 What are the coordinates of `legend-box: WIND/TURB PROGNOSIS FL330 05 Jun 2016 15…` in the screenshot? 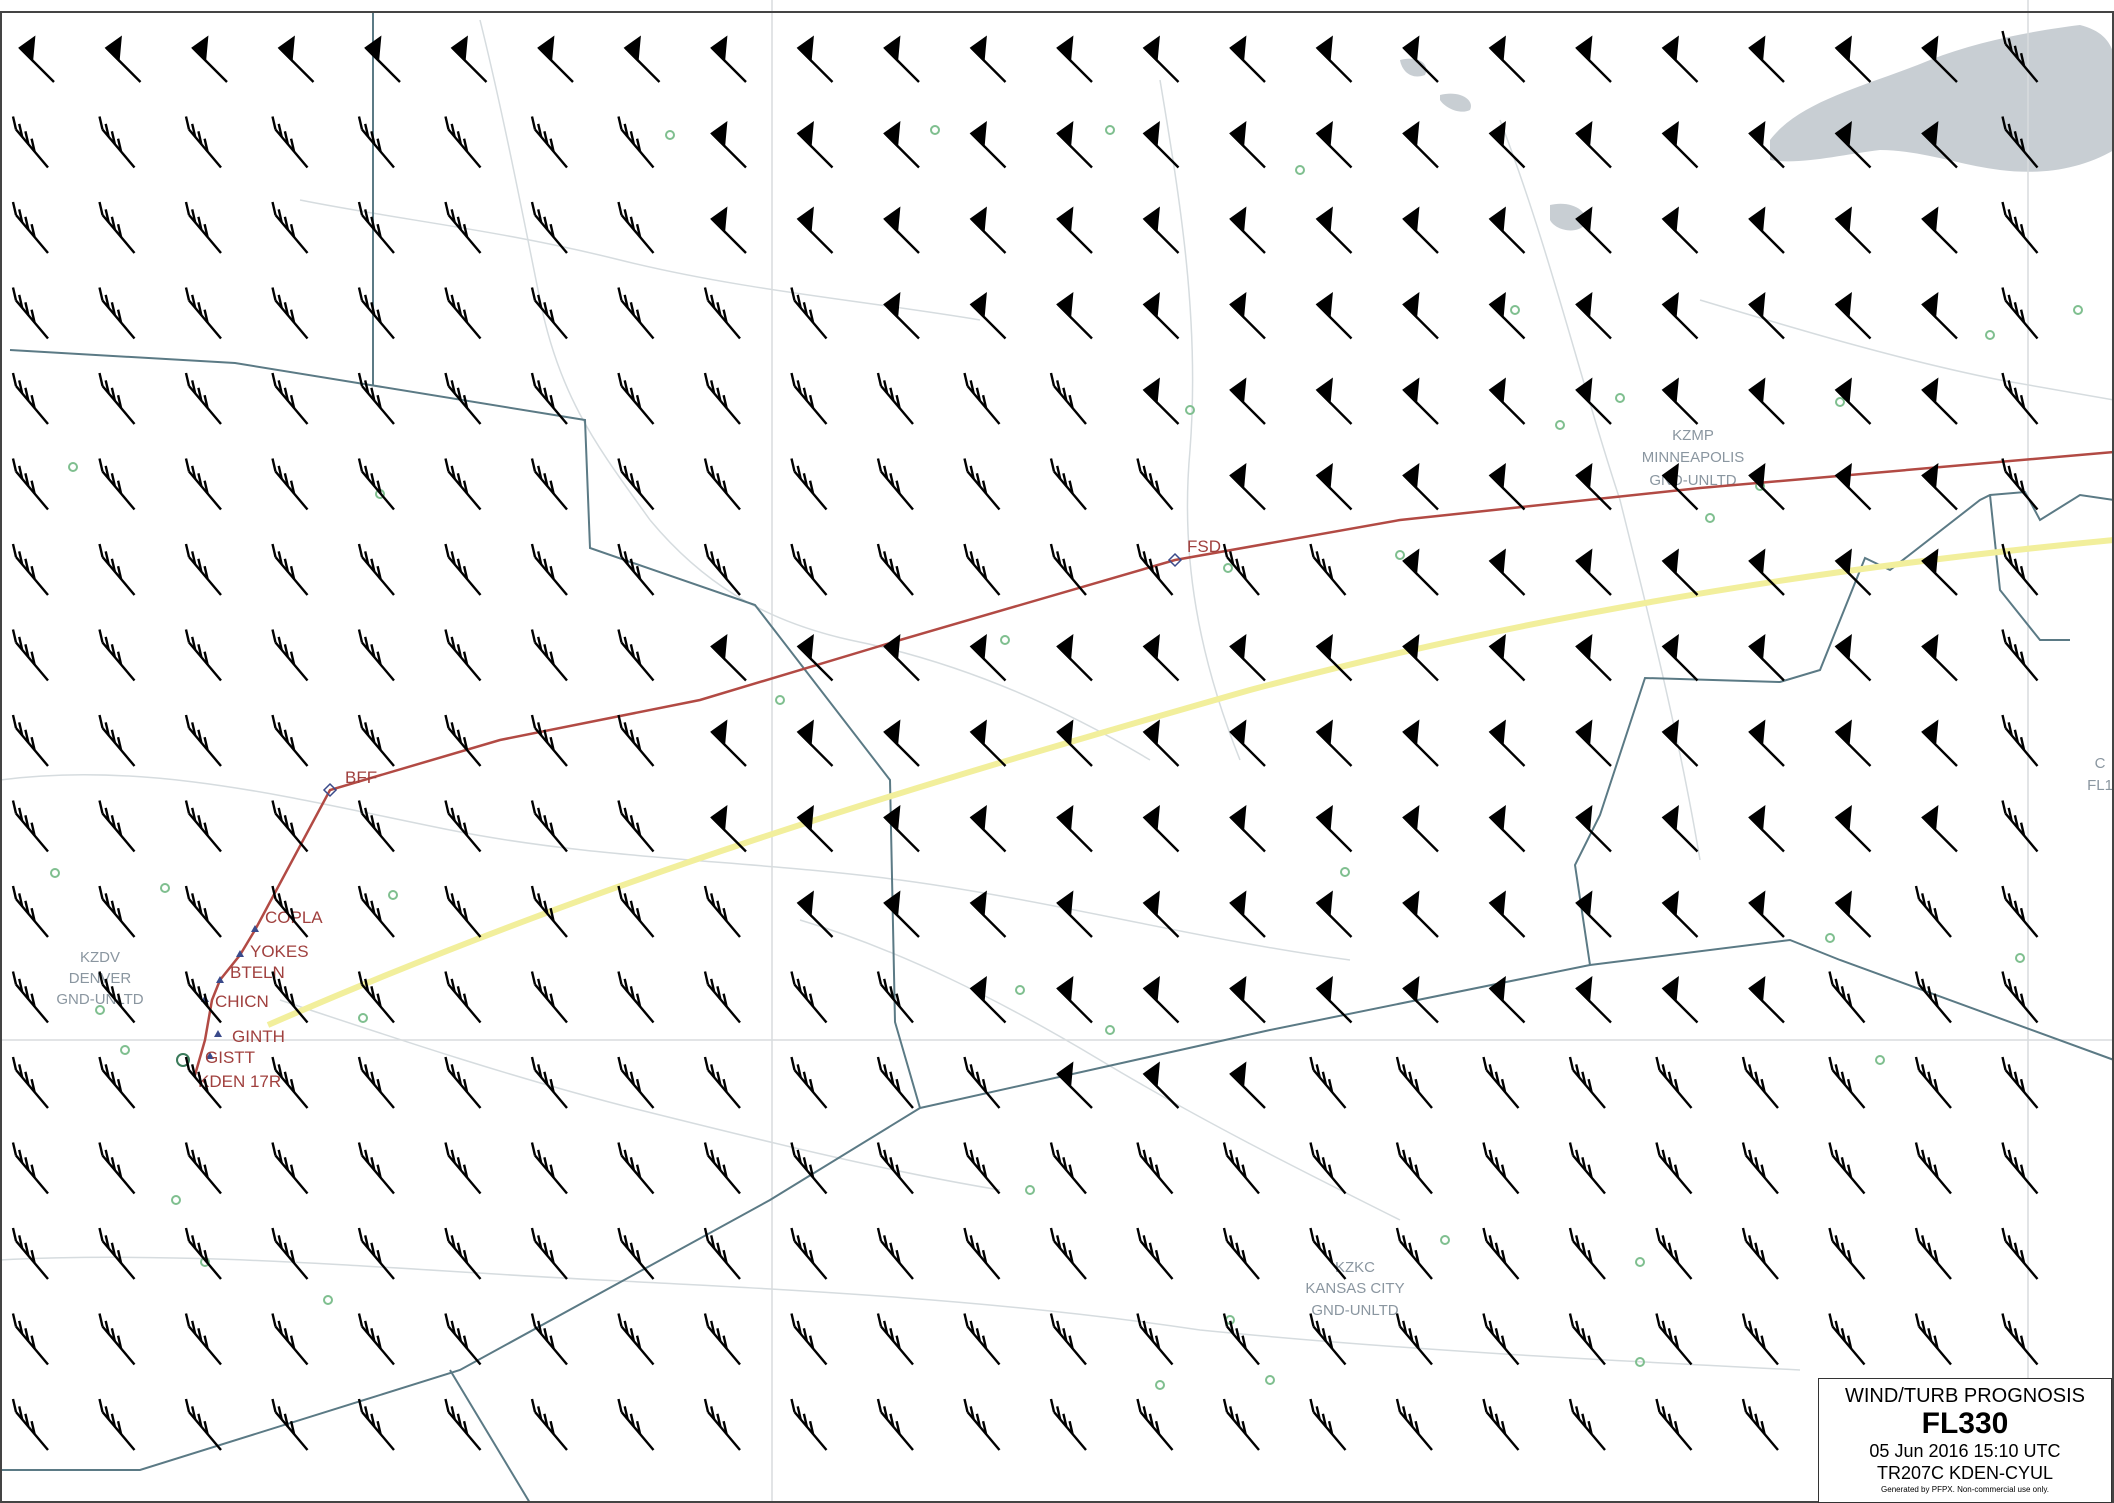 It's located at (1965, 1440).